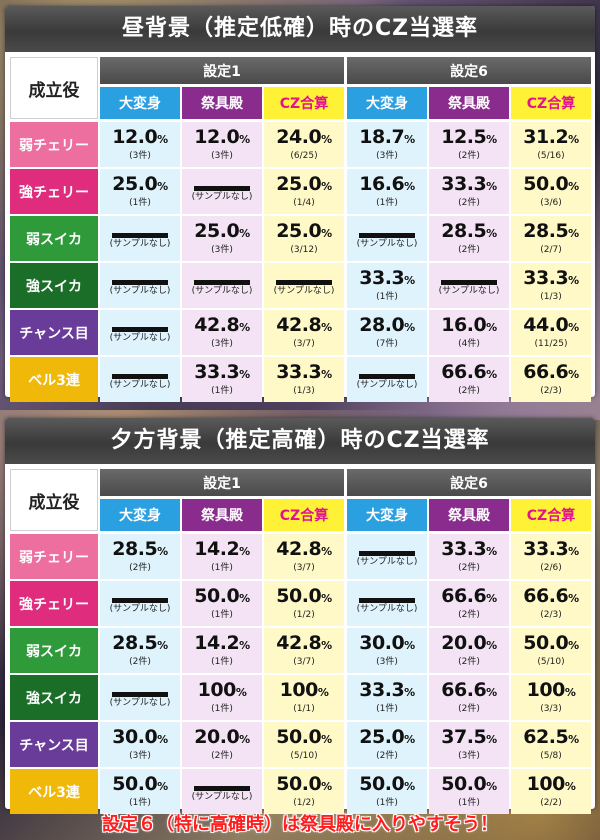 This screenshot has height=840, width=600. I want to click on role-label: 弱スイカ, so click(54, 238).